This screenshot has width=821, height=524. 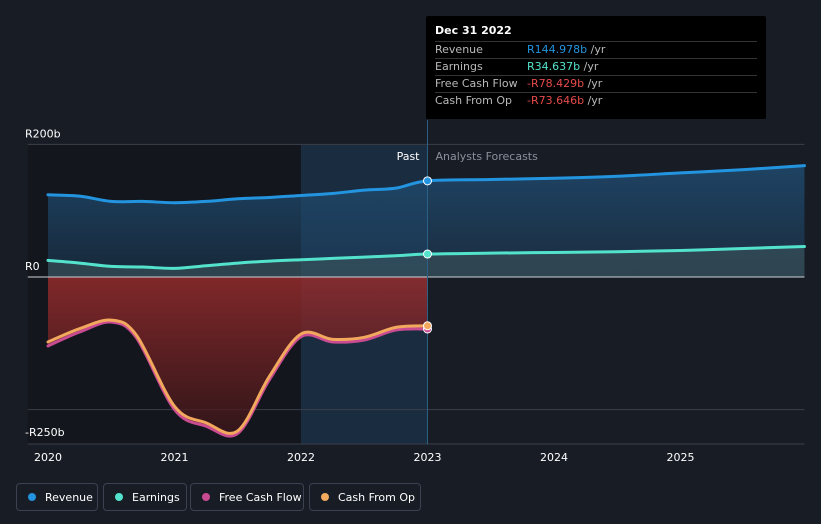 What do you see at coordinates (557, 49) in the screenshot?
I see `tooltip-value: R144.978b` at bounding box center [557, 49].